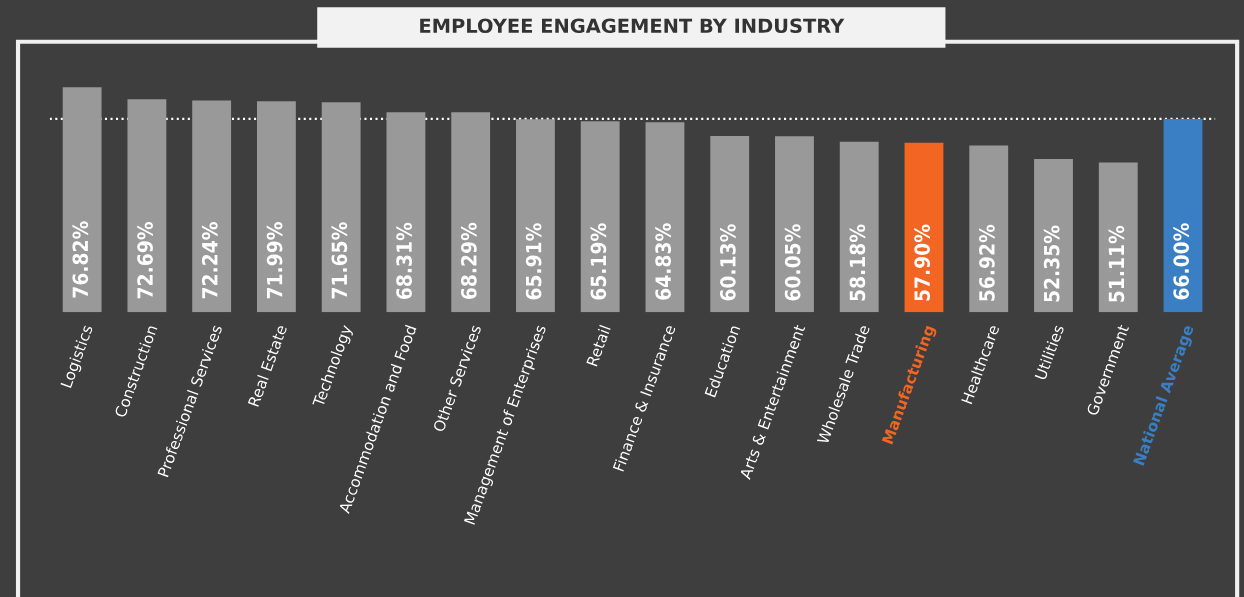 Image resolution: width=1244 pixels, height=597 pixels. What do you see at coordinates (80, 259) in the screenshot?
I see `data-label: 76.82%` at bounding box center [80, 259].